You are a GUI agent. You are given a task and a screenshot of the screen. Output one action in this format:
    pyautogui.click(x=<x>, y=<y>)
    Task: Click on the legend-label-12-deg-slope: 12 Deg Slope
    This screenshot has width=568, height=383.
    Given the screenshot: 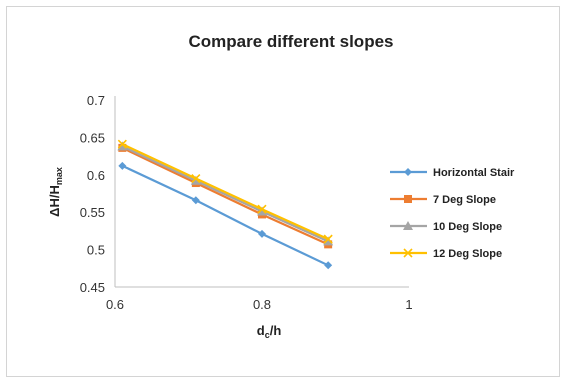 What is the action you would take?
    pyautogui.click(x=467, y=254)
    